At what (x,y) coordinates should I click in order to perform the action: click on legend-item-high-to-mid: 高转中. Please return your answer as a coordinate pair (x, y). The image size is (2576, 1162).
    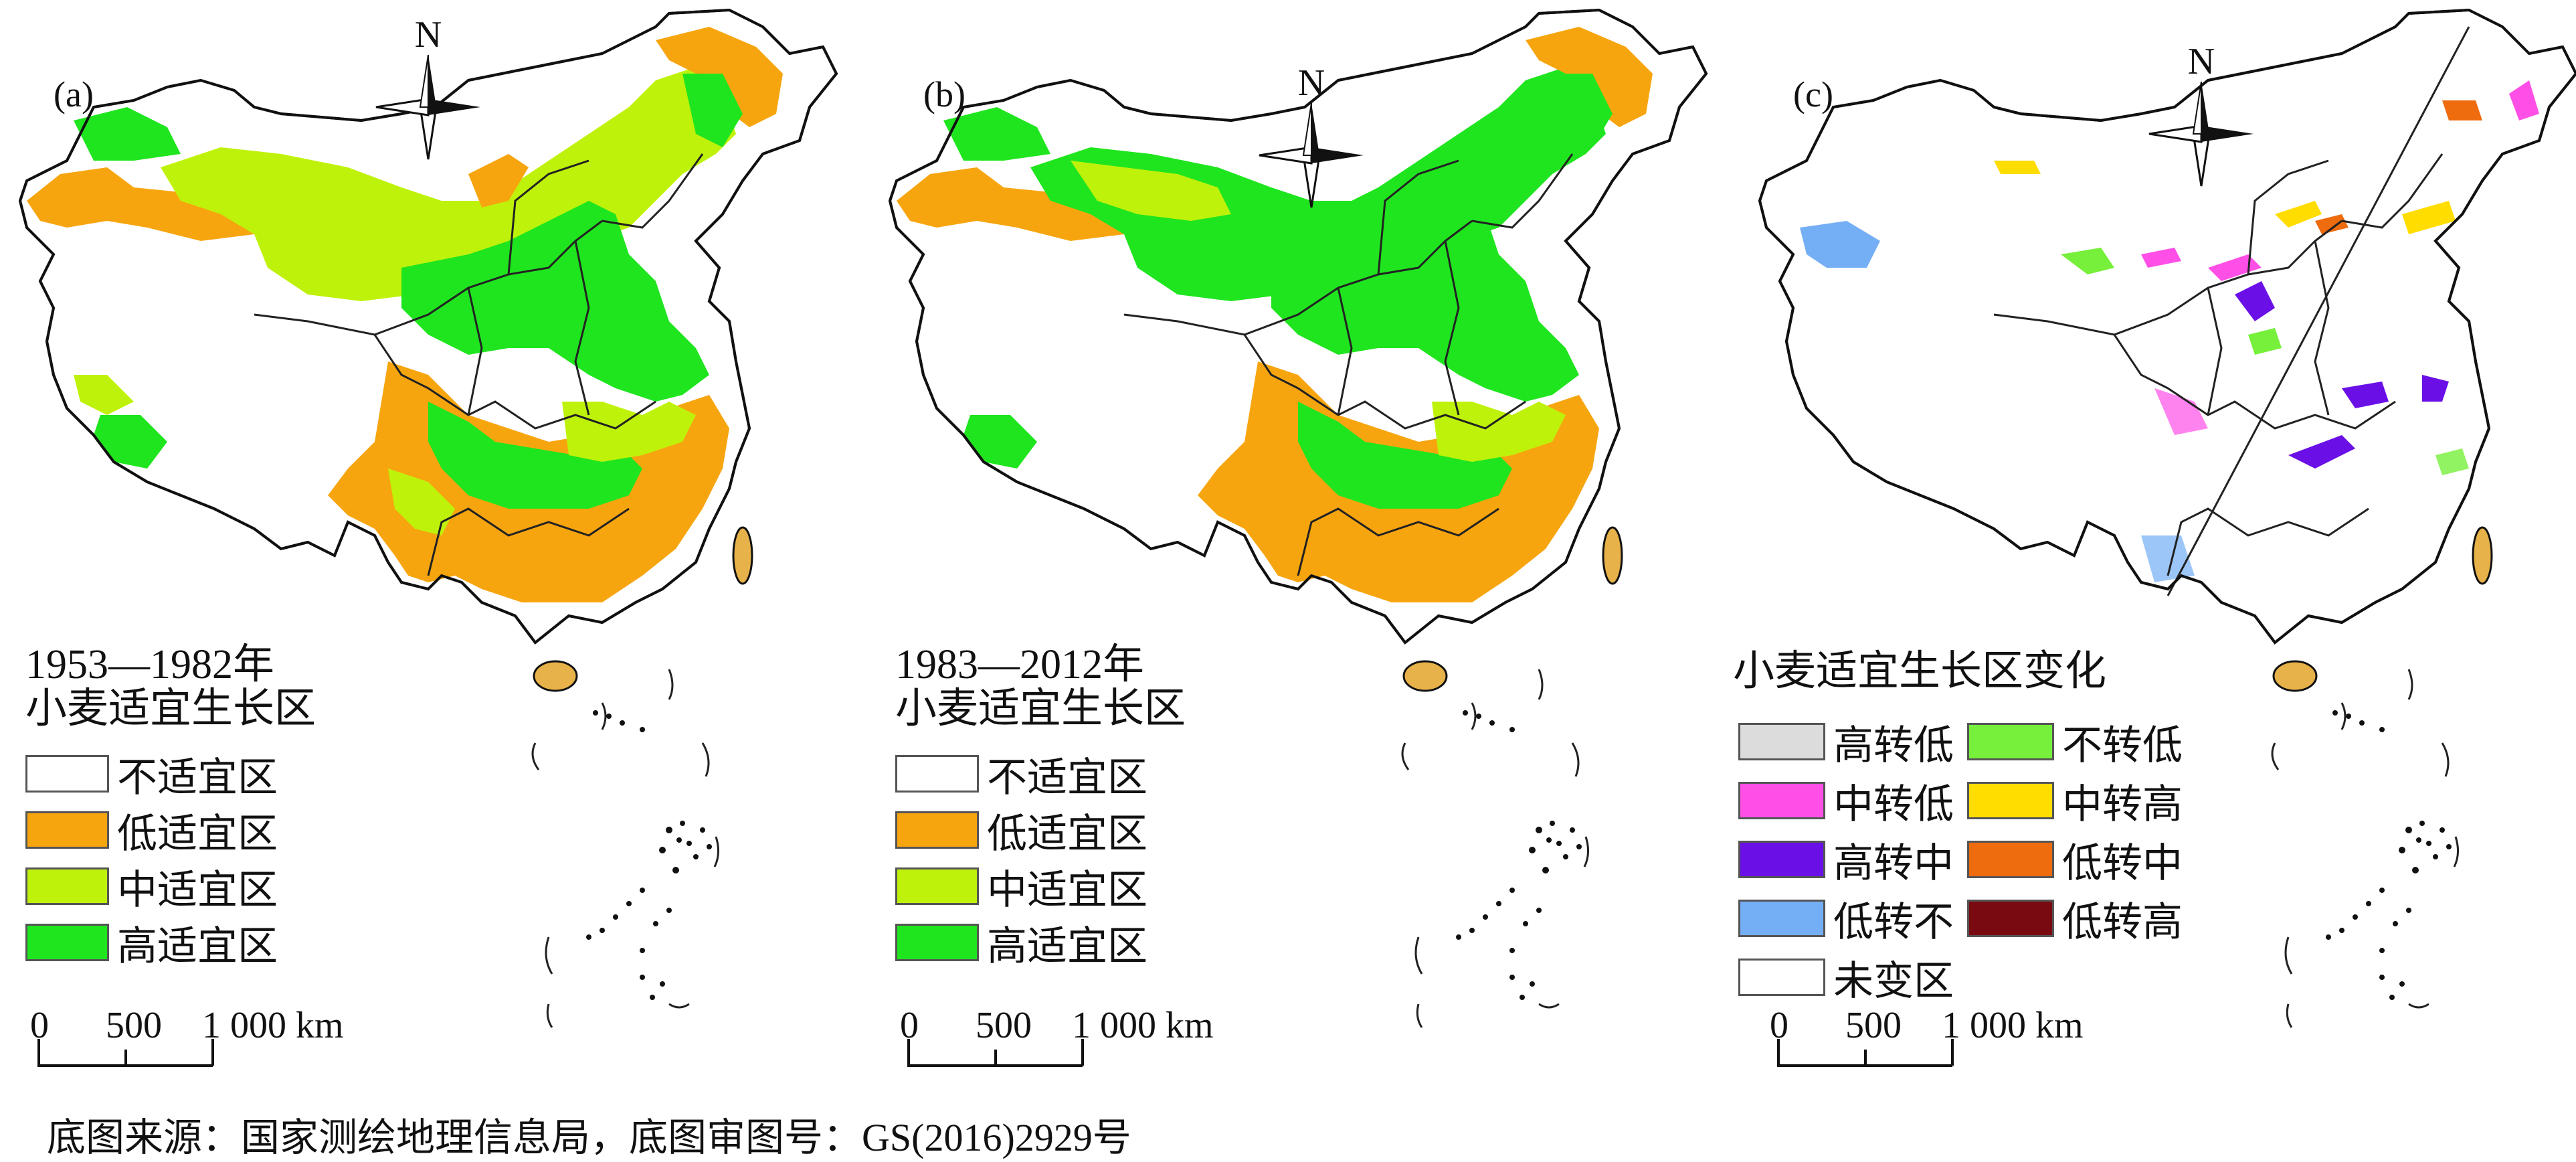
    Looking at the image, I should click on (1846, 859).